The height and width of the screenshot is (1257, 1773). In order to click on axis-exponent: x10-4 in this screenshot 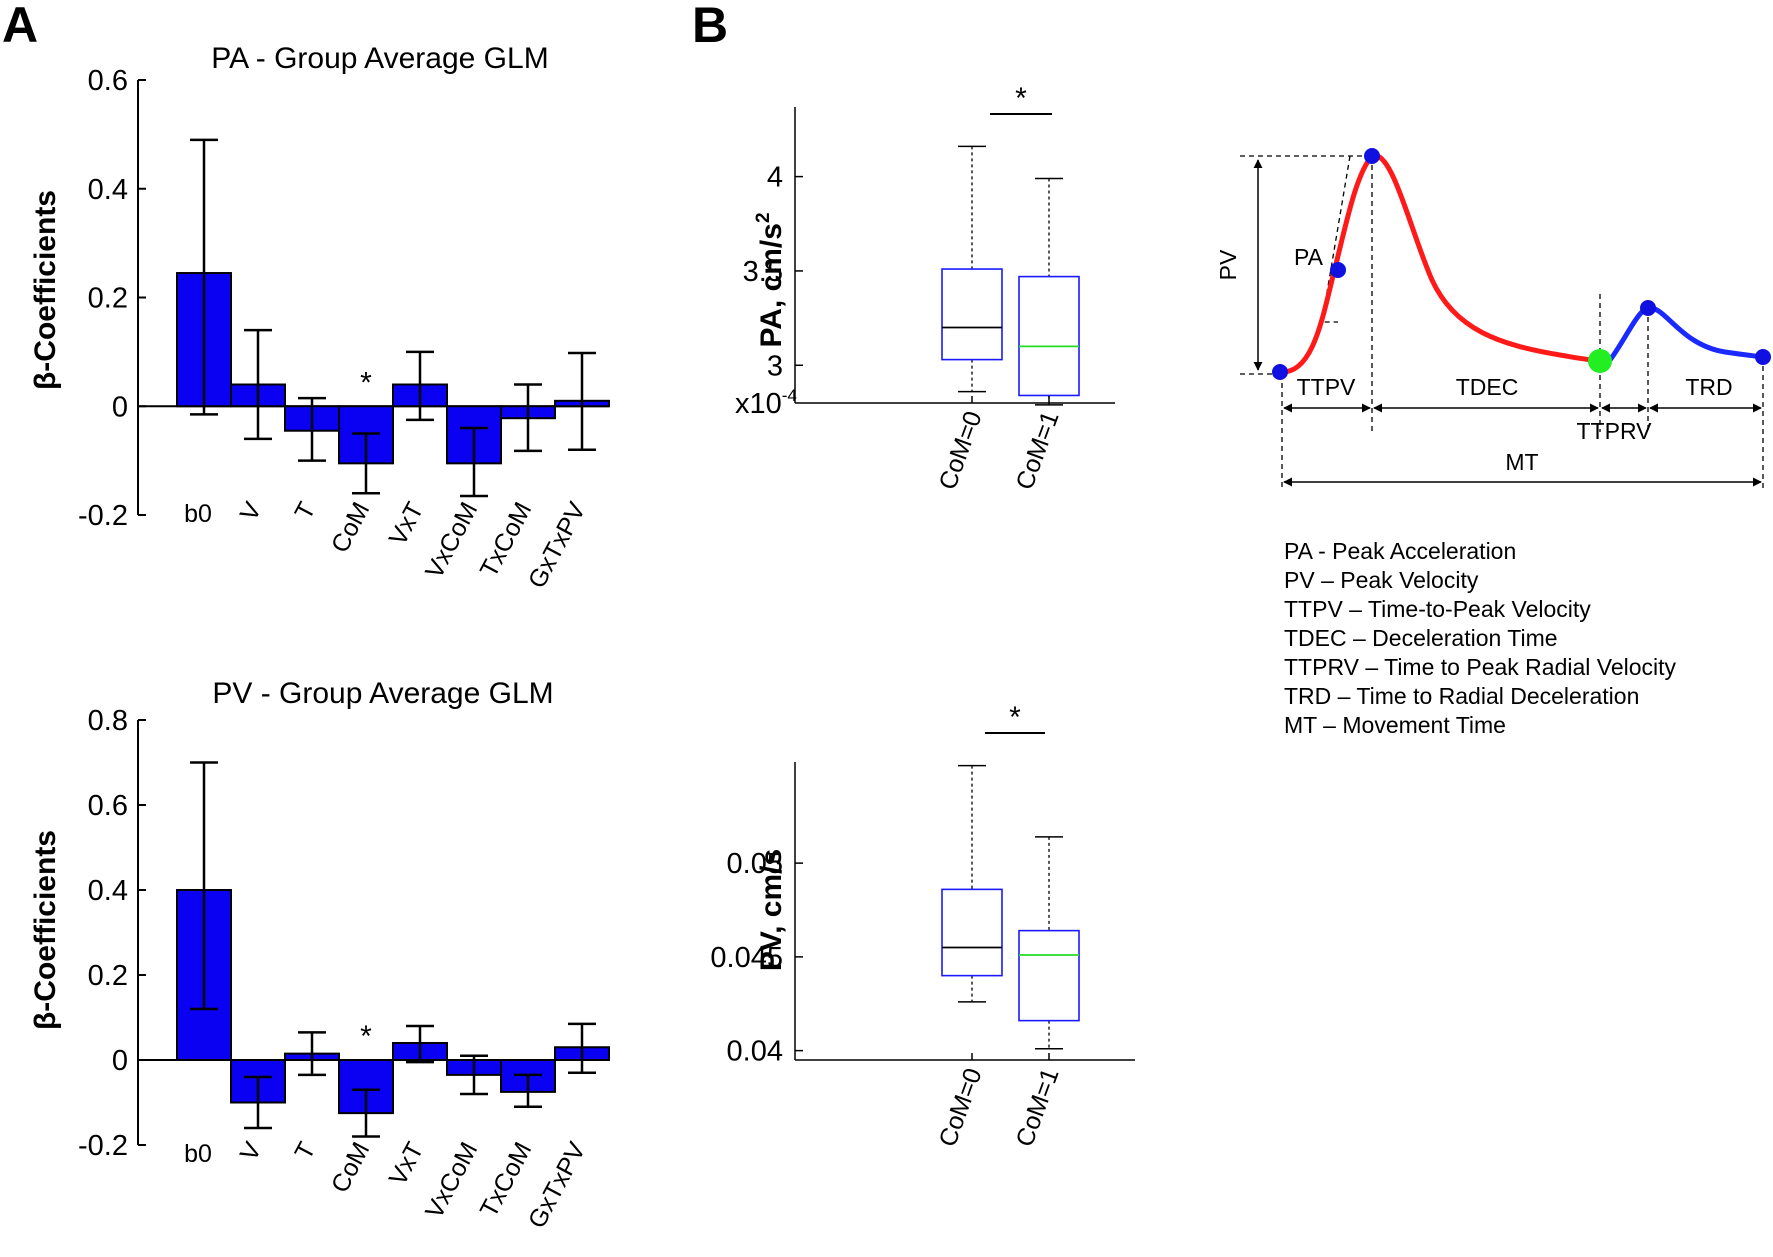, I will do `click(766, 403)`.